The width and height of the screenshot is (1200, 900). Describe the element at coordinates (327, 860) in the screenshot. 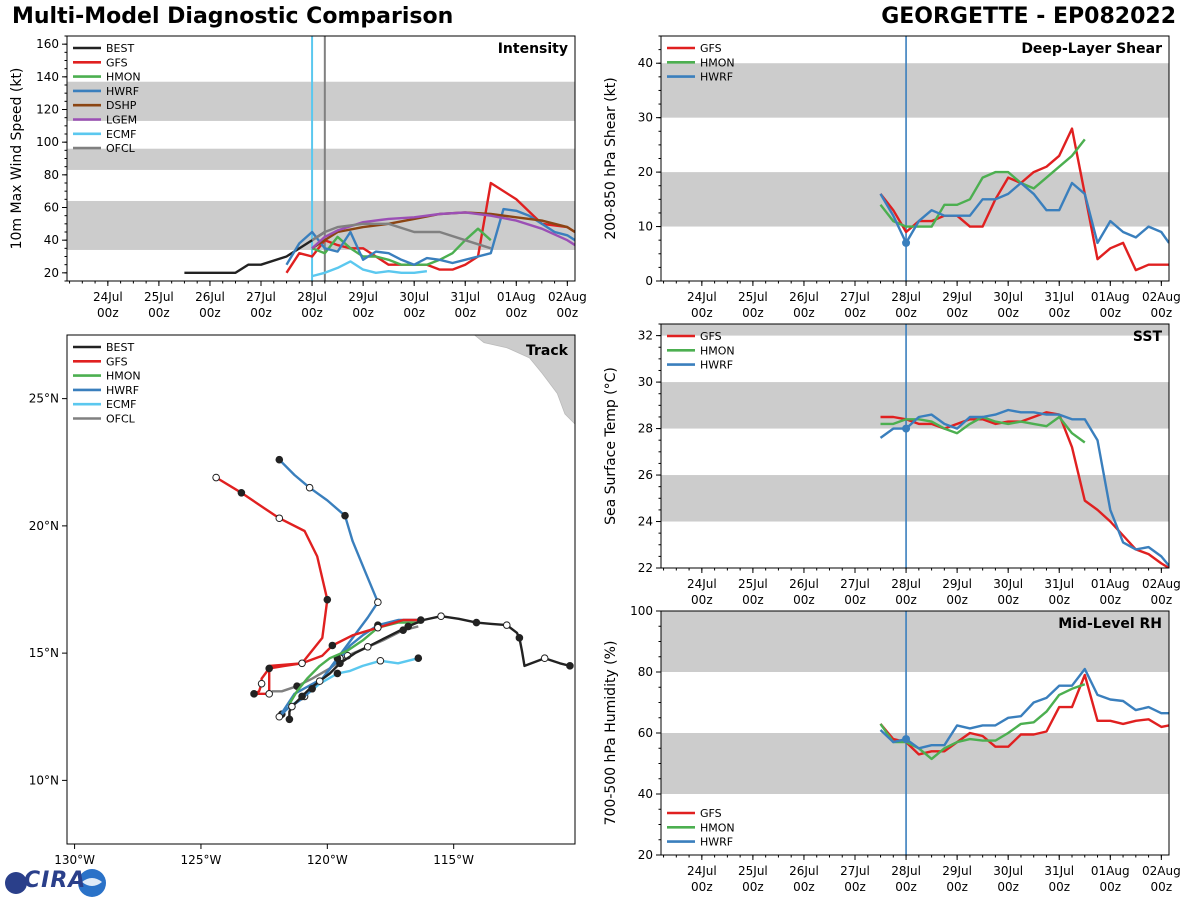

I see `lon-tick-label: 120°W` at that location.